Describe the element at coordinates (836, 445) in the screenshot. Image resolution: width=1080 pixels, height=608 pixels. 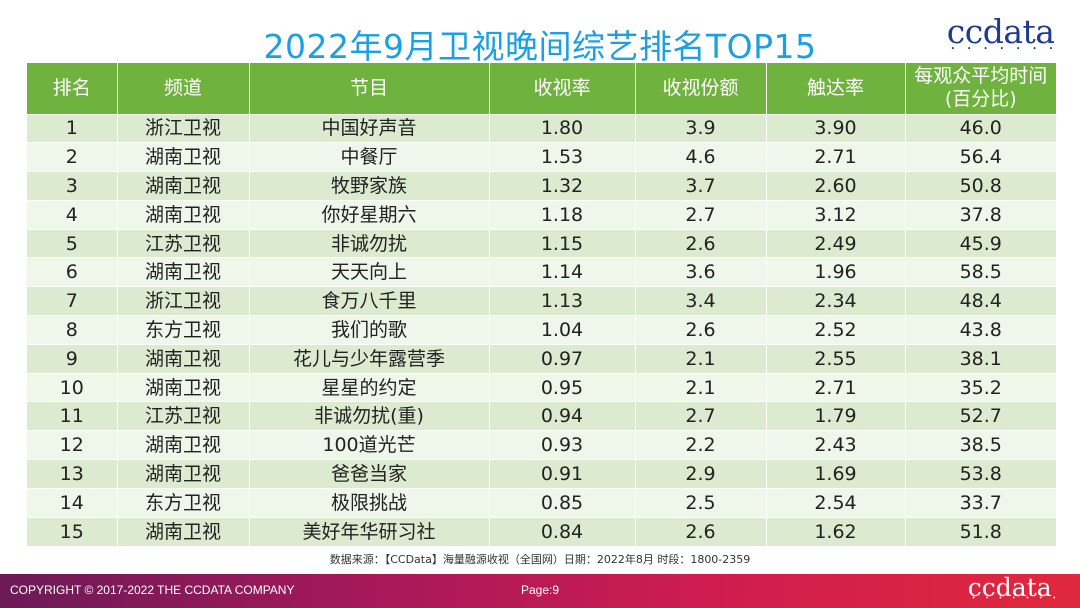
I see `cell-reach: 2.43` at that location.